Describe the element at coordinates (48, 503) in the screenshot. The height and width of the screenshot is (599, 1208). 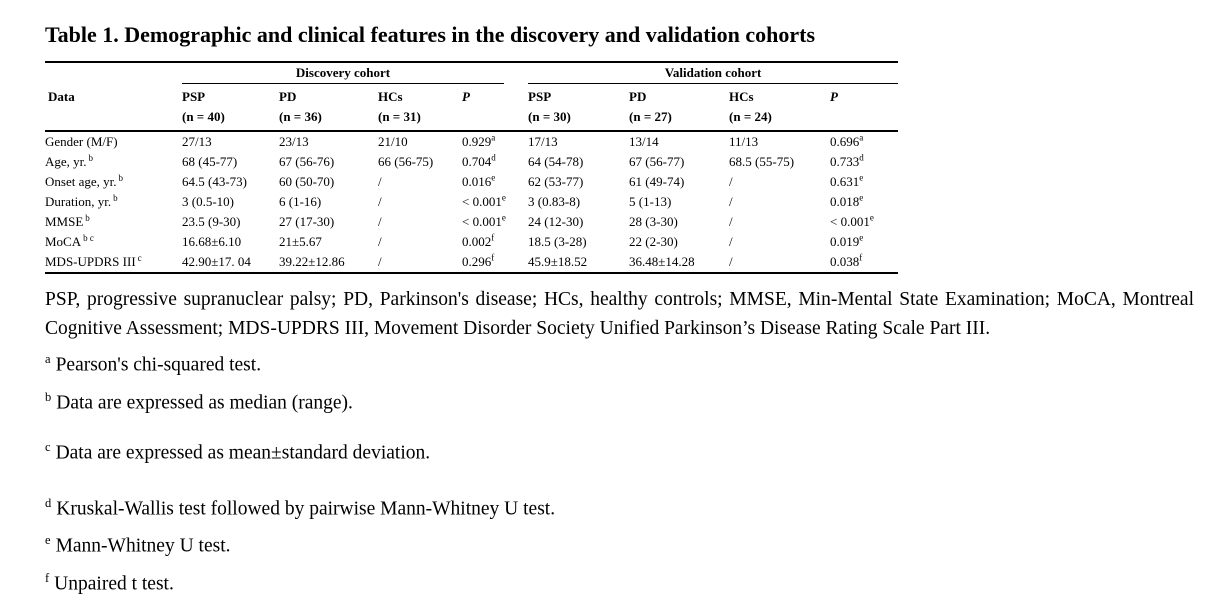
I see `footnote-marker: d` at that location.